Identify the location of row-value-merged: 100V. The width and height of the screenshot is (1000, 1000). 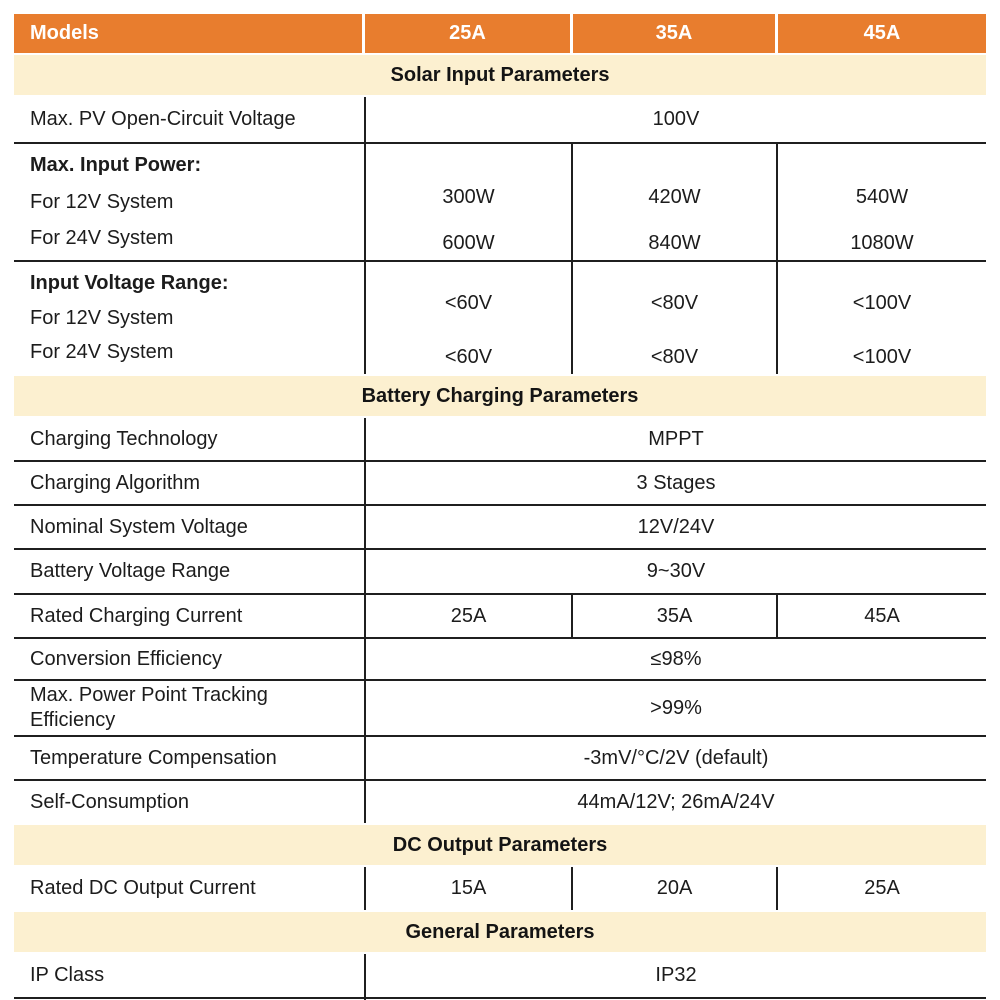
(675, 119).